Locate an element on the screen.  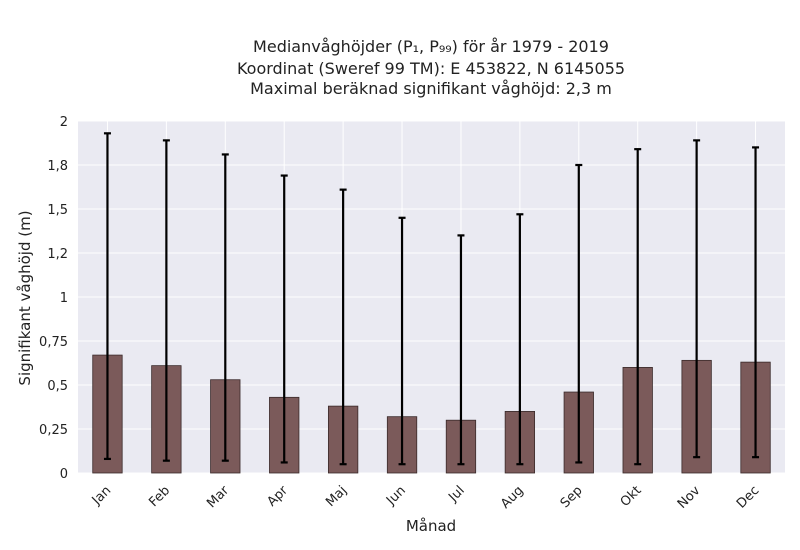
x-tick-label: Maj is located at coordinates (336, 496).